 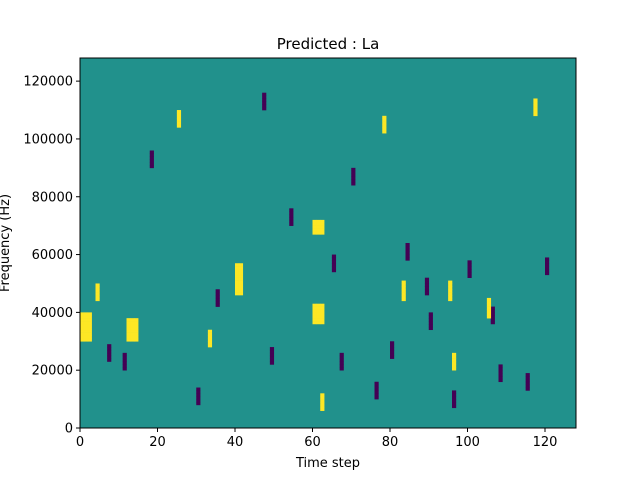 What do you see at coordinates (157, 442) in the screenshot?
I see `x-tick-label: 20` at bounding box center [157, 442].